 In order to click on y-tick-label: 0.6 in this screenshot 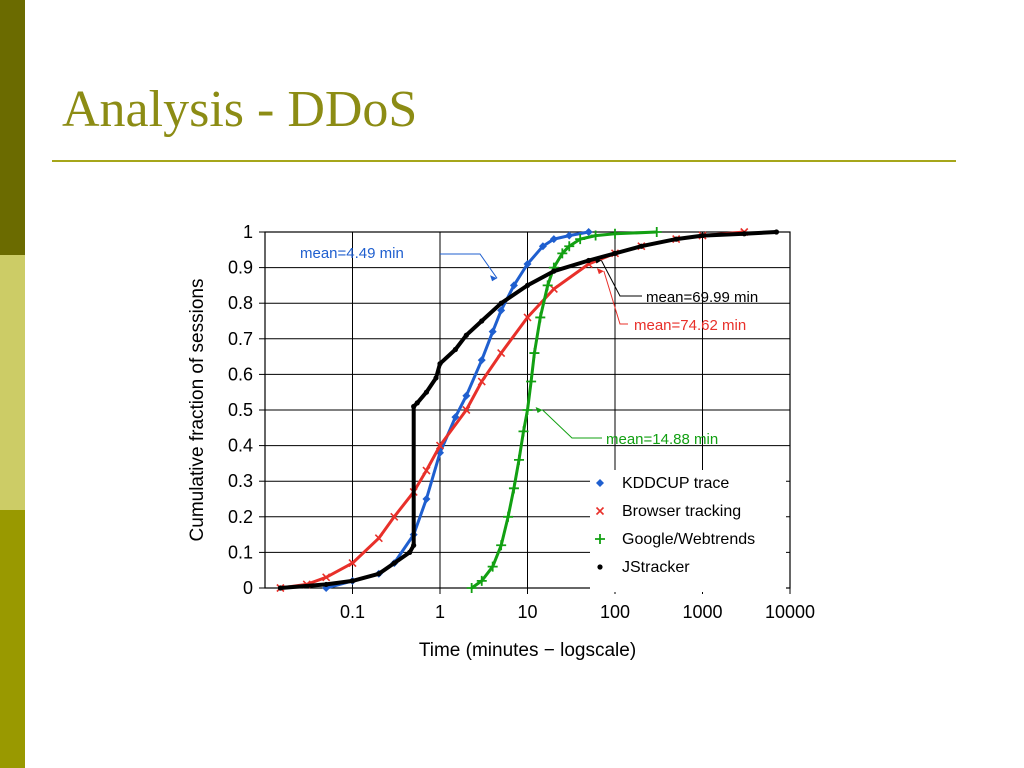, I will do `click(240, 374)`.